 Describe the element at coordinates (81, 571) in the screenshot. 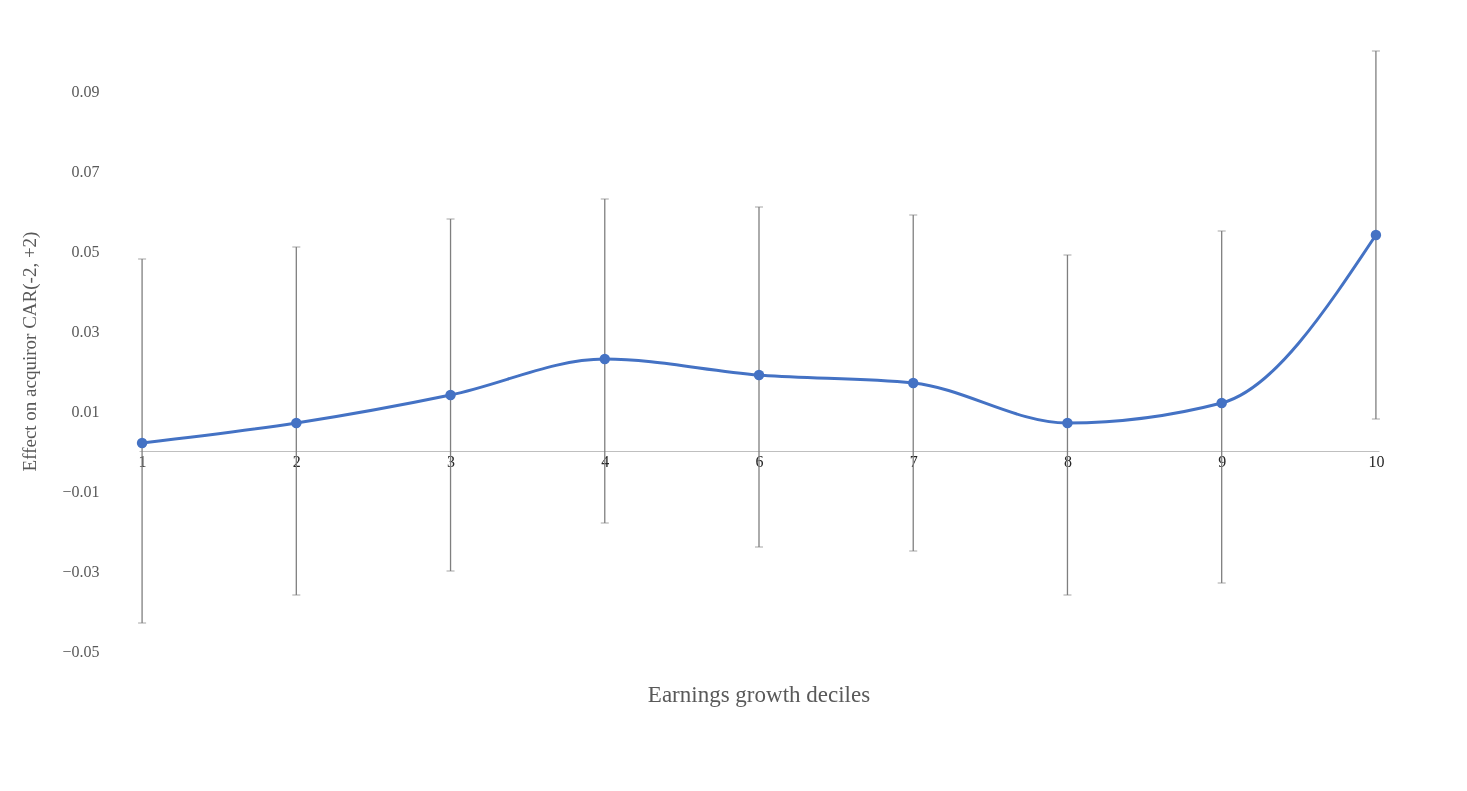

I see `y-tick-label: −0.03` at that location.